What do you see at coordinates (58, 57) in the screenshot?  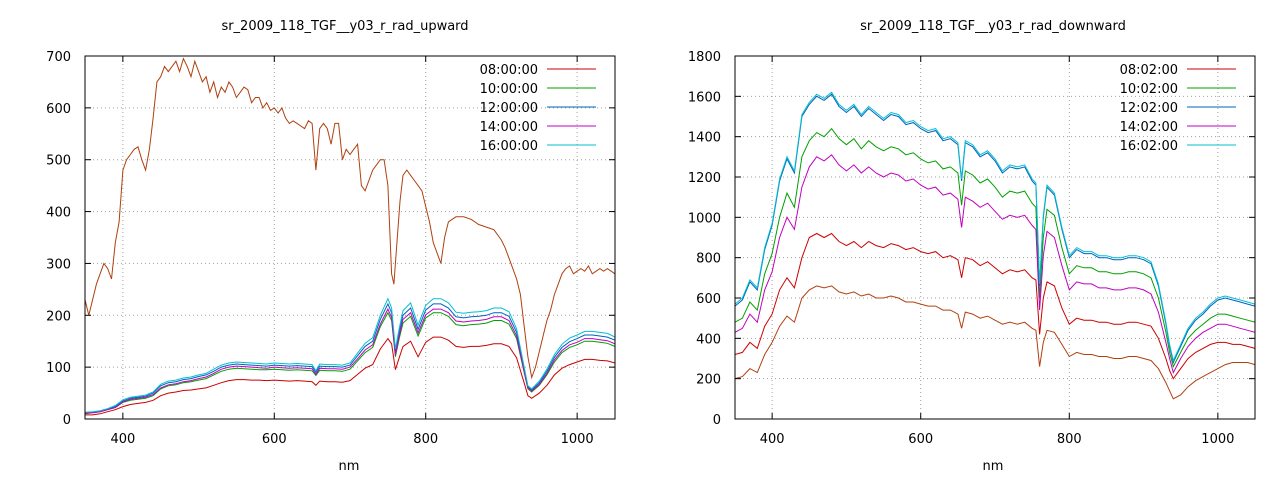 I see `y-tick-label: 700` at bounding box center [58, 57].